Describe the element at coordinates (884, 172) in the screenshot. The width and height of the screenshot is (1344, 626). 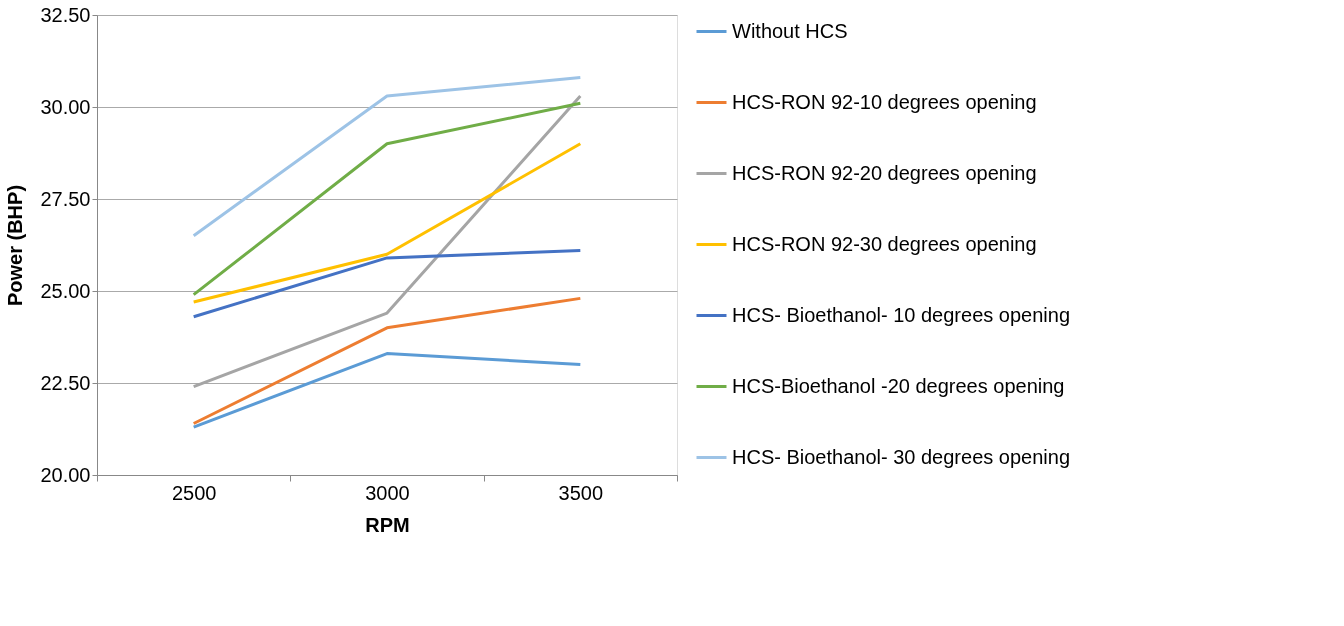
I see `legend-label: HCS-RON 92-20 degrees opening` at that location.